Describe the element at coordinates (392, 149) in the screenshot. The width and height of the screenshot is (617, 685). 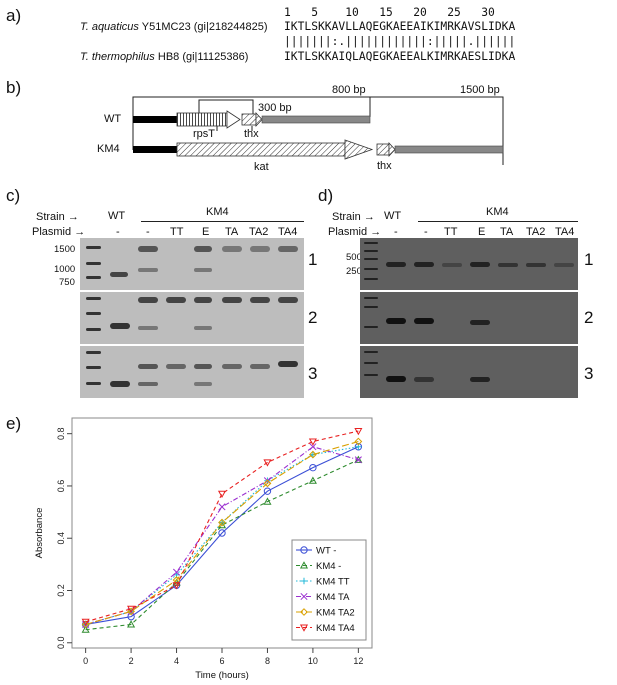
I see `thx-arrow-km4` at that location.